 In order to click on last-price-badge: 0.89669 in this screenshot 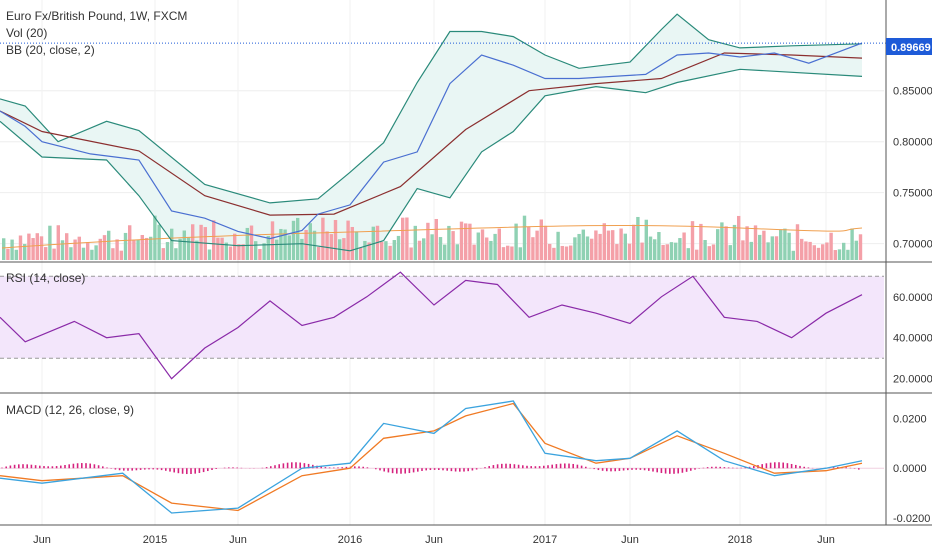, I will do `click(909, 46)`.